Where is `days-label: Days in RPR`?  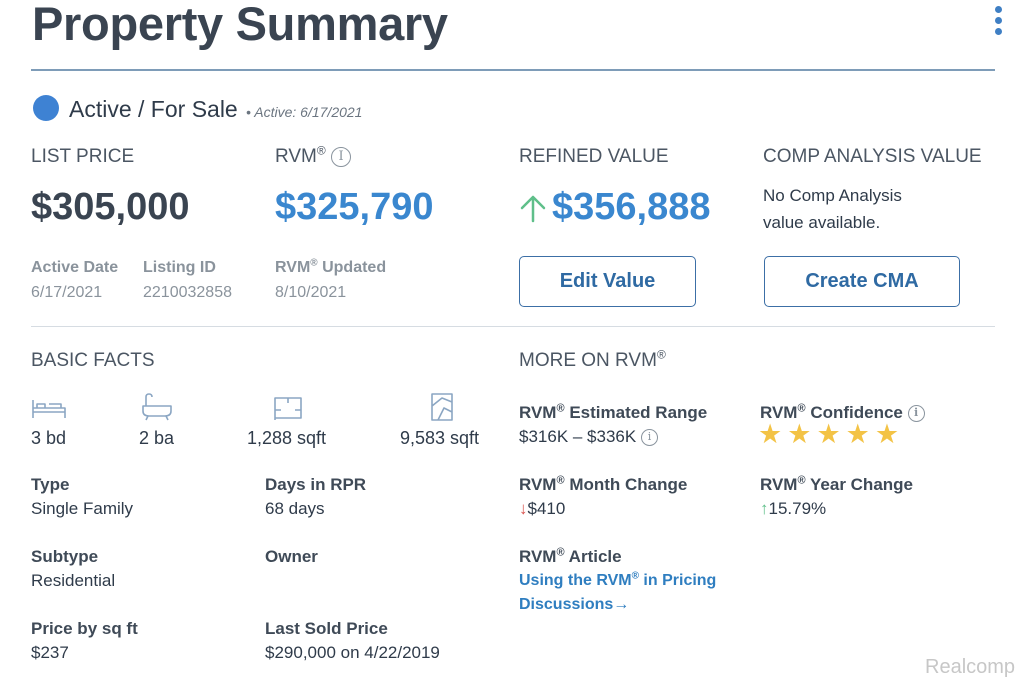 days-label: Days in RPR is located at coordinates (316, 484).